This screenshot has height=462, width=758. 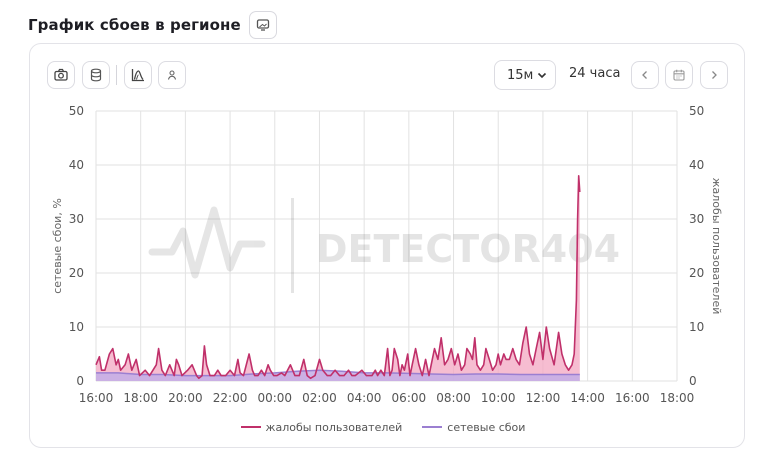 I want to click on chart-legend: жалобы пользователей сетевые сбои, so click(x=379, y=427).